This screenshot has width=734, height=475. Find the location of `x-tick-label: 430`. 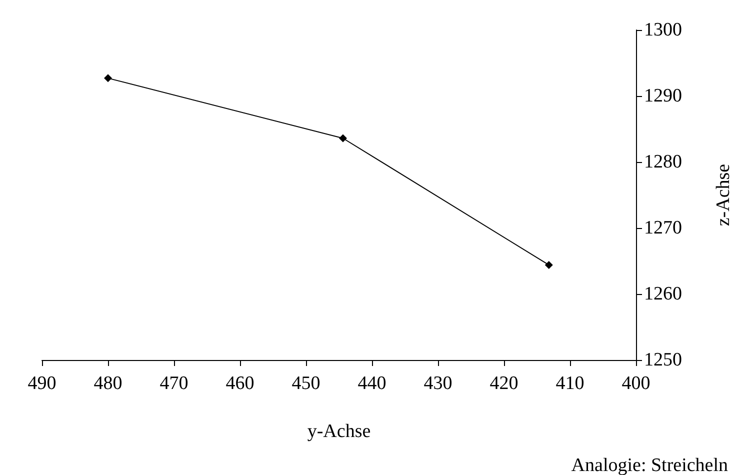

x-tick-label: 430 is located at coordinates (438, 383).